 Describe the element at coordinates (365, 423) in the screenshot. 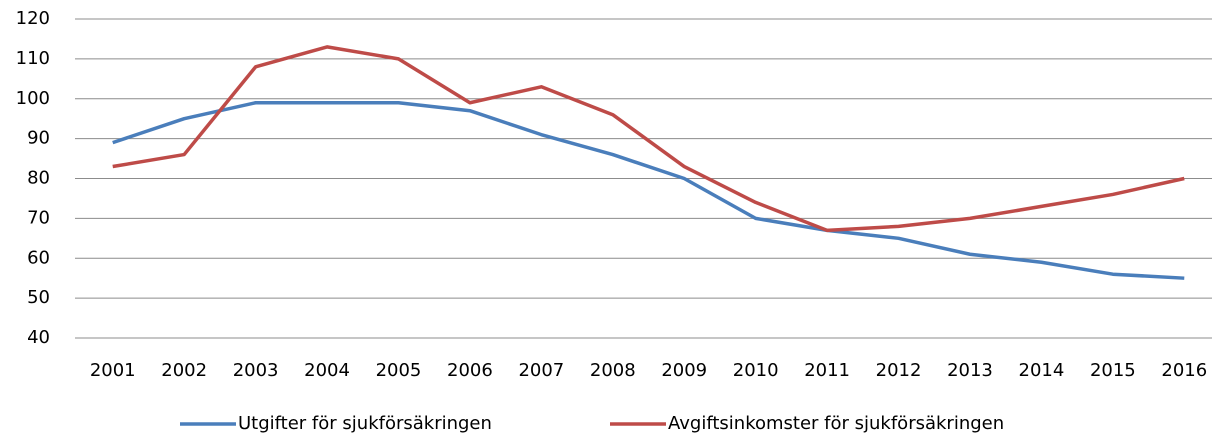

I see `legend-label: Utgifter för sjukförsäkringen` at that location.